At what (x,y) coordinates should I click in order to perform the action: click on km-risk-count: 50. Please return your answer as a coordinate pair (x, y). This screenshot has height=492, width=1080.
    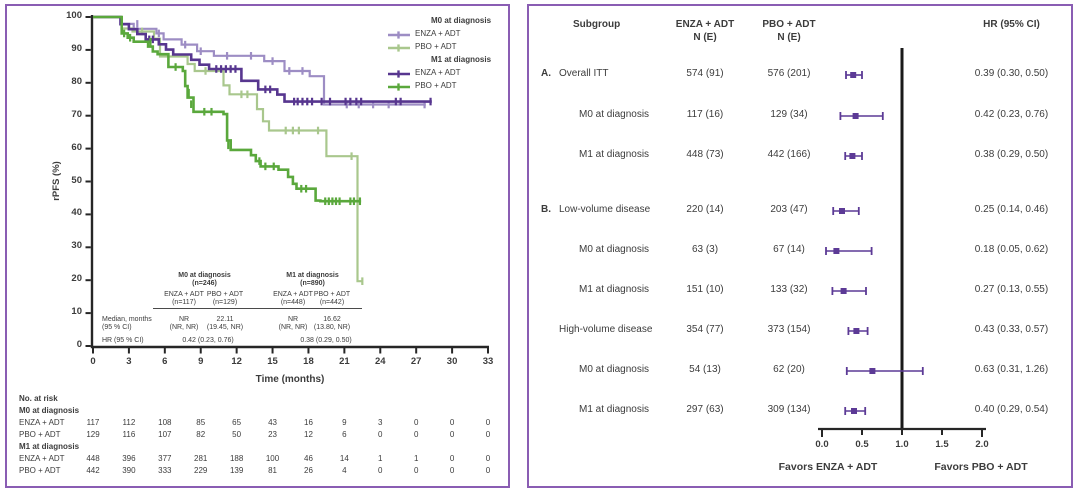
    Looking at the image, I should click on (237, 434).